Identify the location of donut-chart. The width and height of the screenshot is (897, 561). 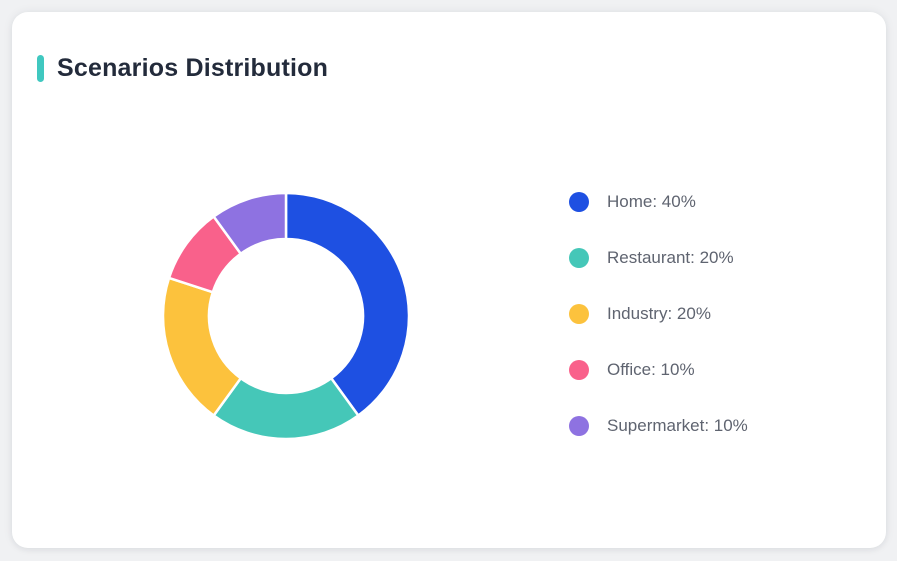
(286, 316).